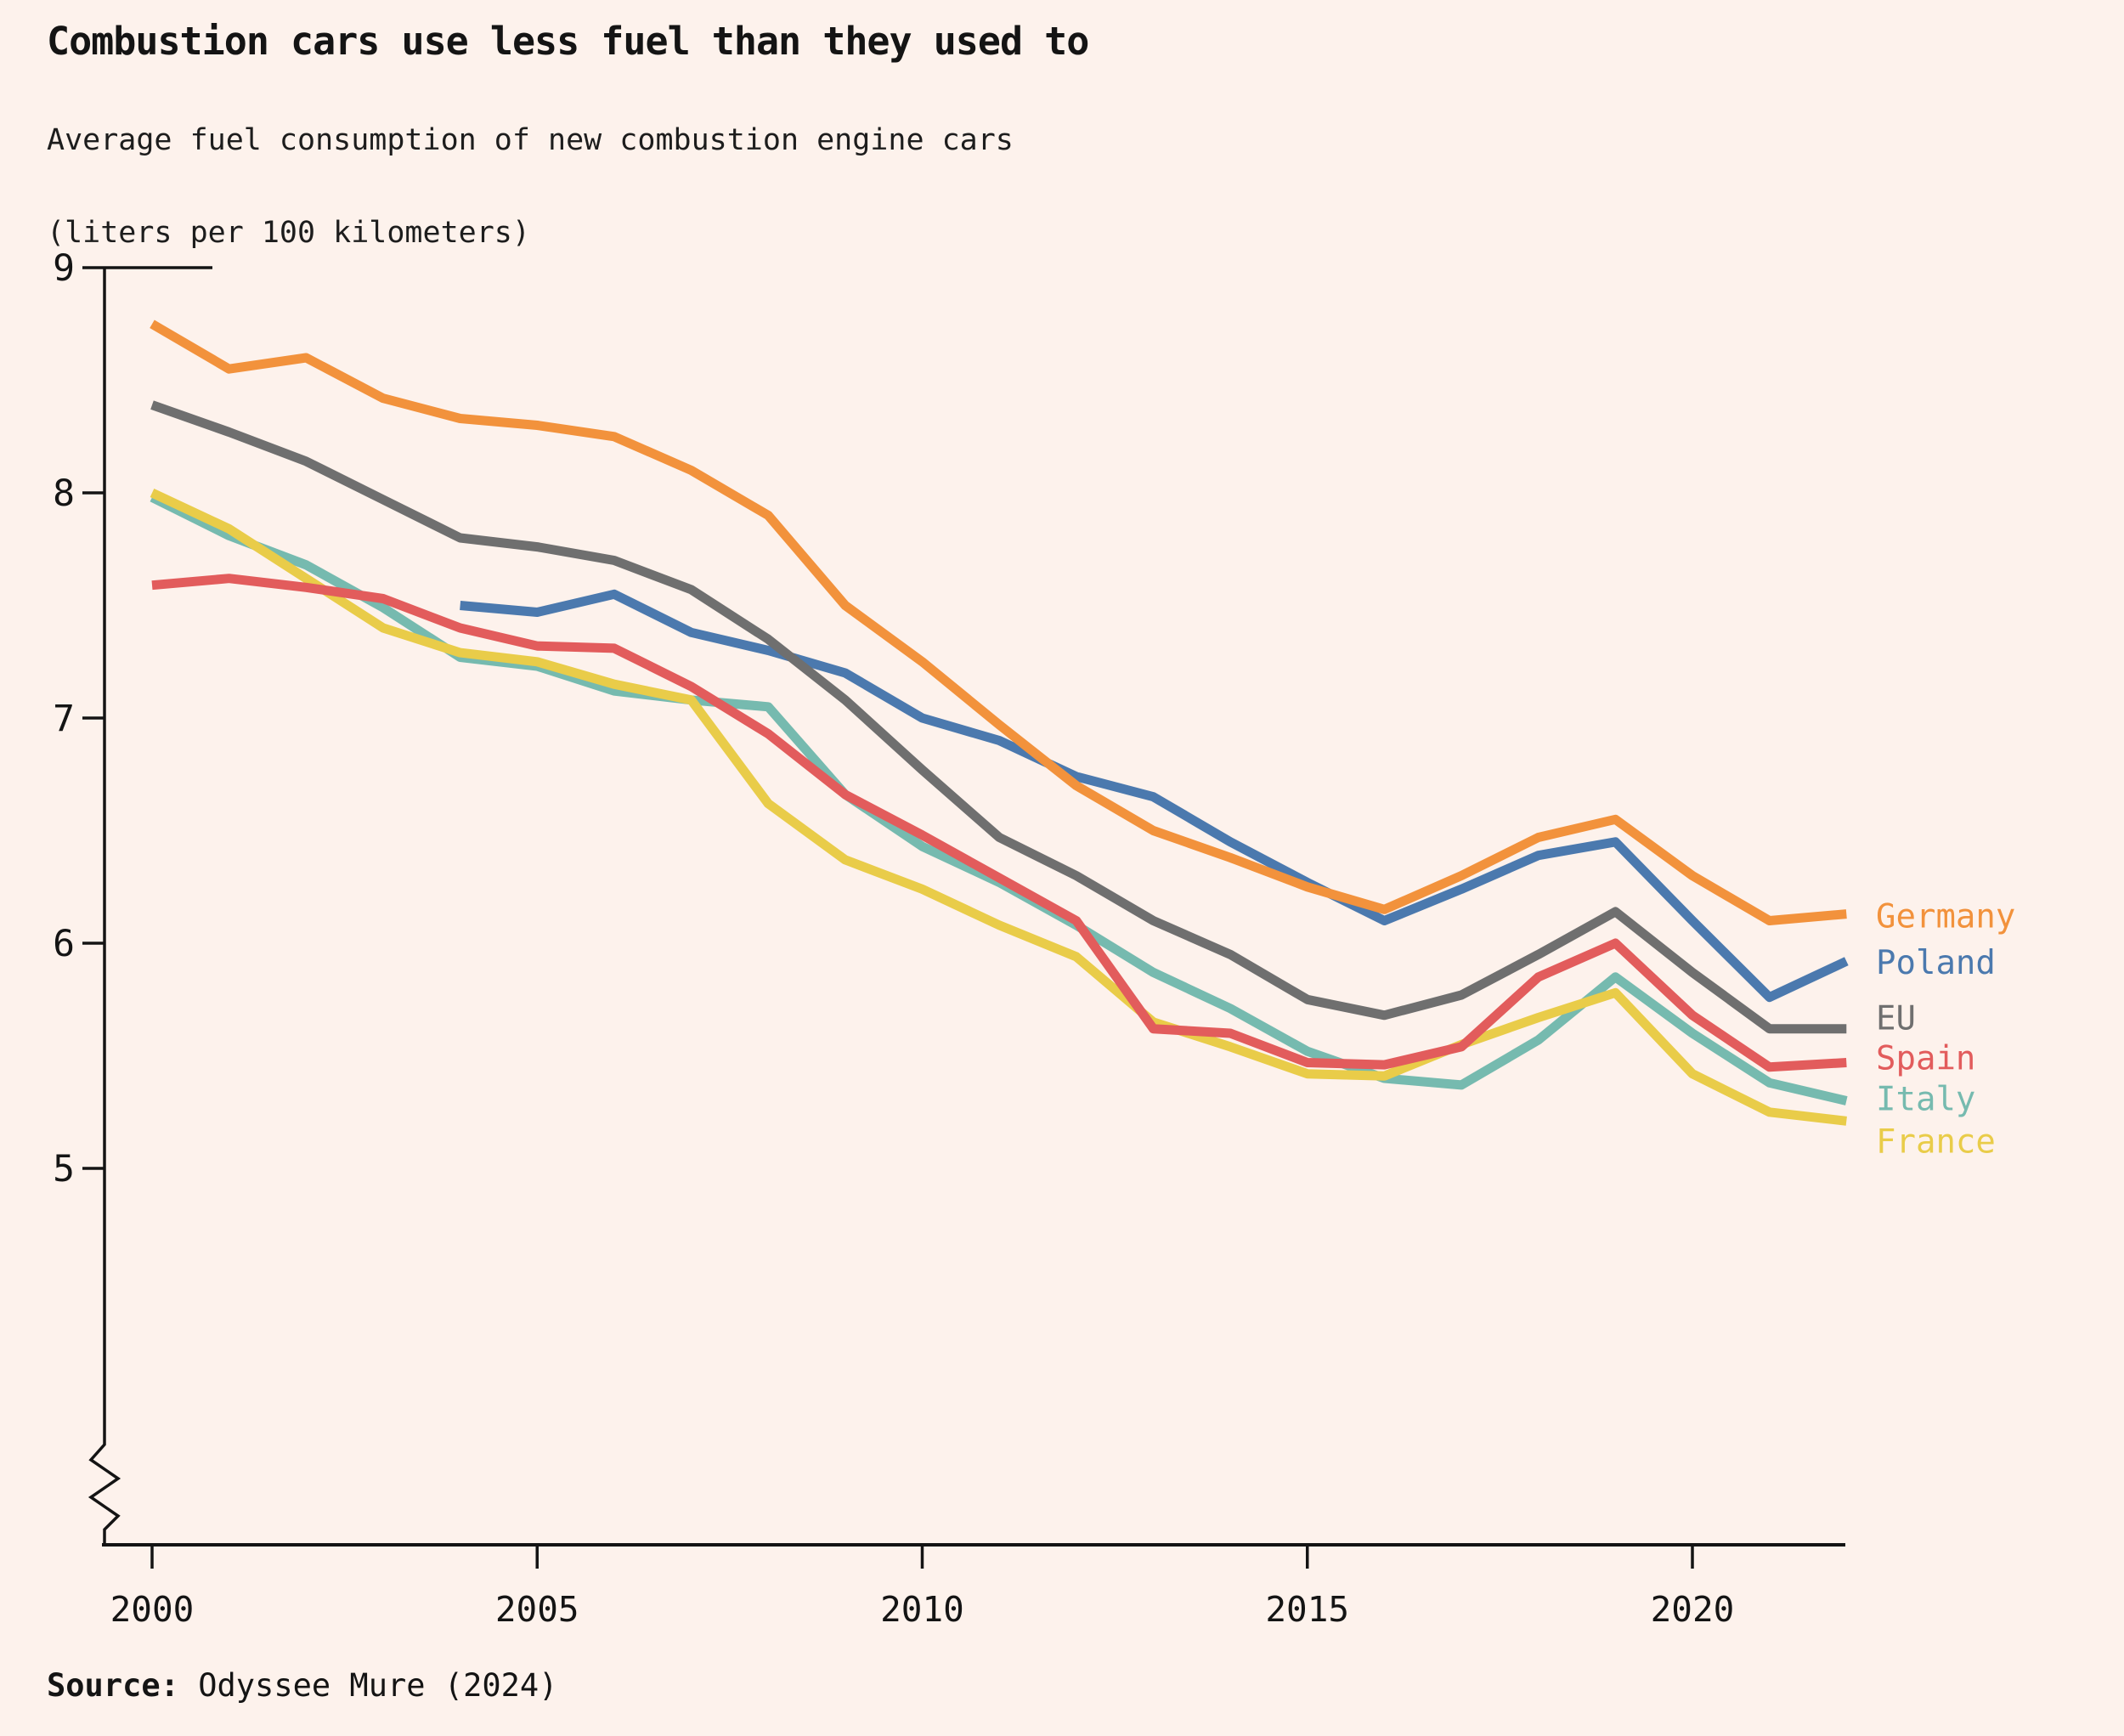 The image size is (2124, 1736). Describe the element at coordinates (289, 233) in the screenshot. I see `chart-subtitle-line2: (liters per 100 kilometers)` at that location.